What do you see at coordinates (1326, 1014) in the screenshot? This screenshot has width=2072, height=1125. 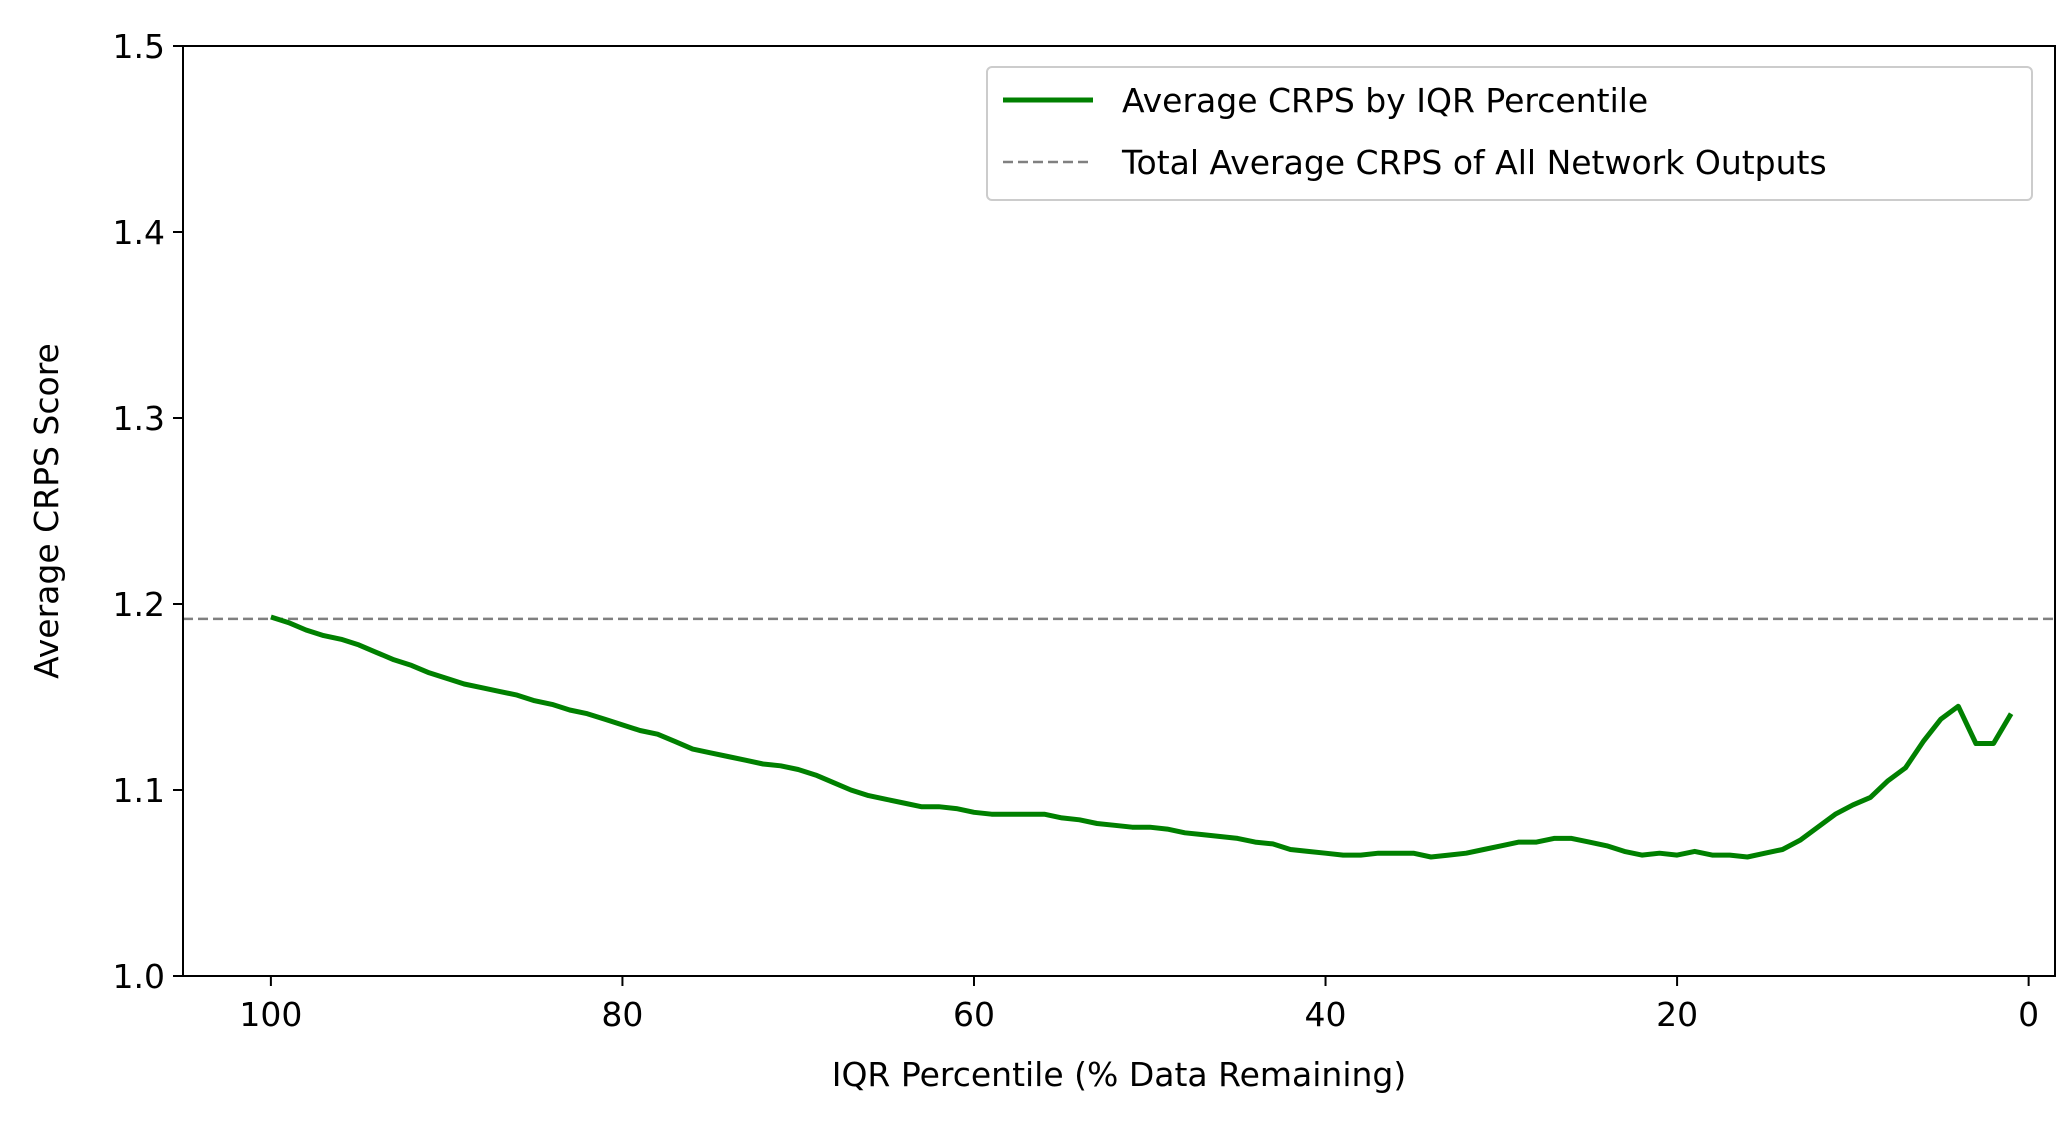 I see `x-tick-label: 40` at bounding box center [1326, 1014].